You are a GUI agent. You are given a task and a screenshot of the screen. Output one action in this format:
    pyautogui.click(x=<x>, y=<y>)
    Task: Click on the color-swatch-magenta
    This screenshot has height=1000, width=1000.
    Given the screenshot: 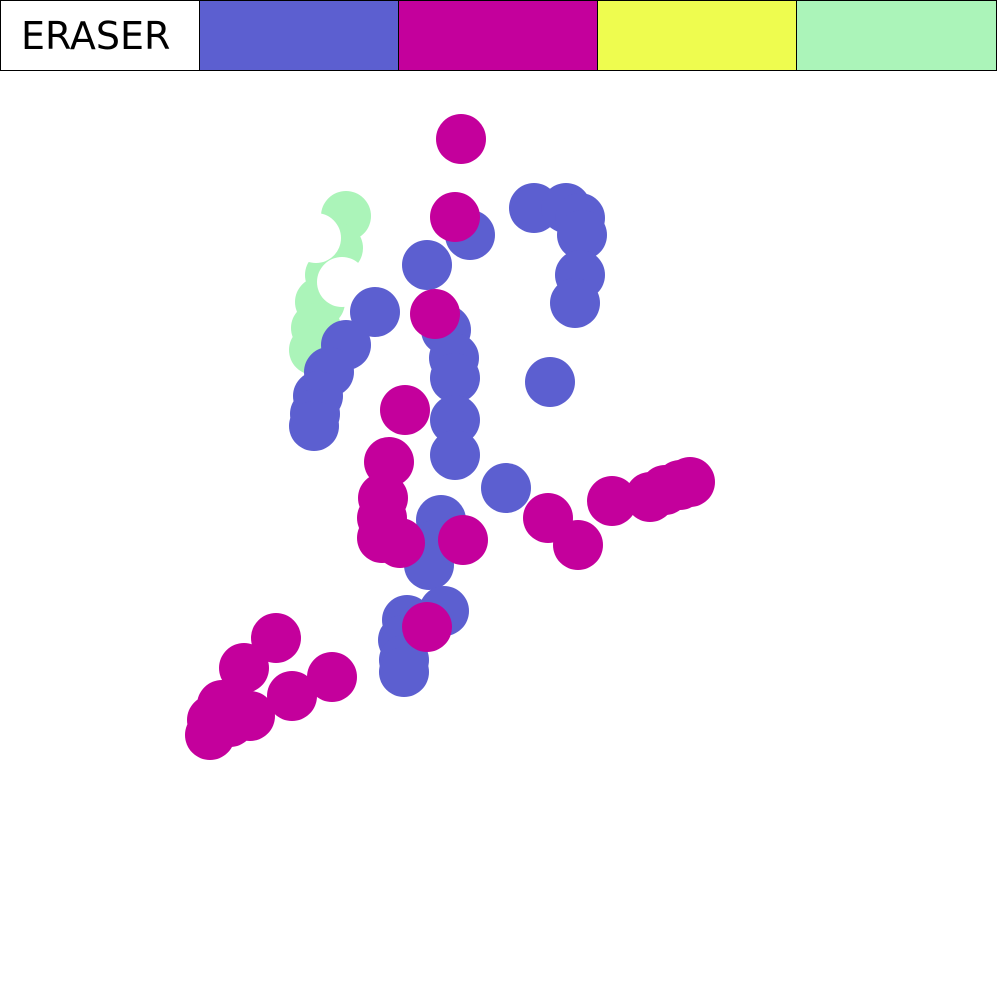 What is the action you would take?
    pyautogui.click(x=498, y=35)
    